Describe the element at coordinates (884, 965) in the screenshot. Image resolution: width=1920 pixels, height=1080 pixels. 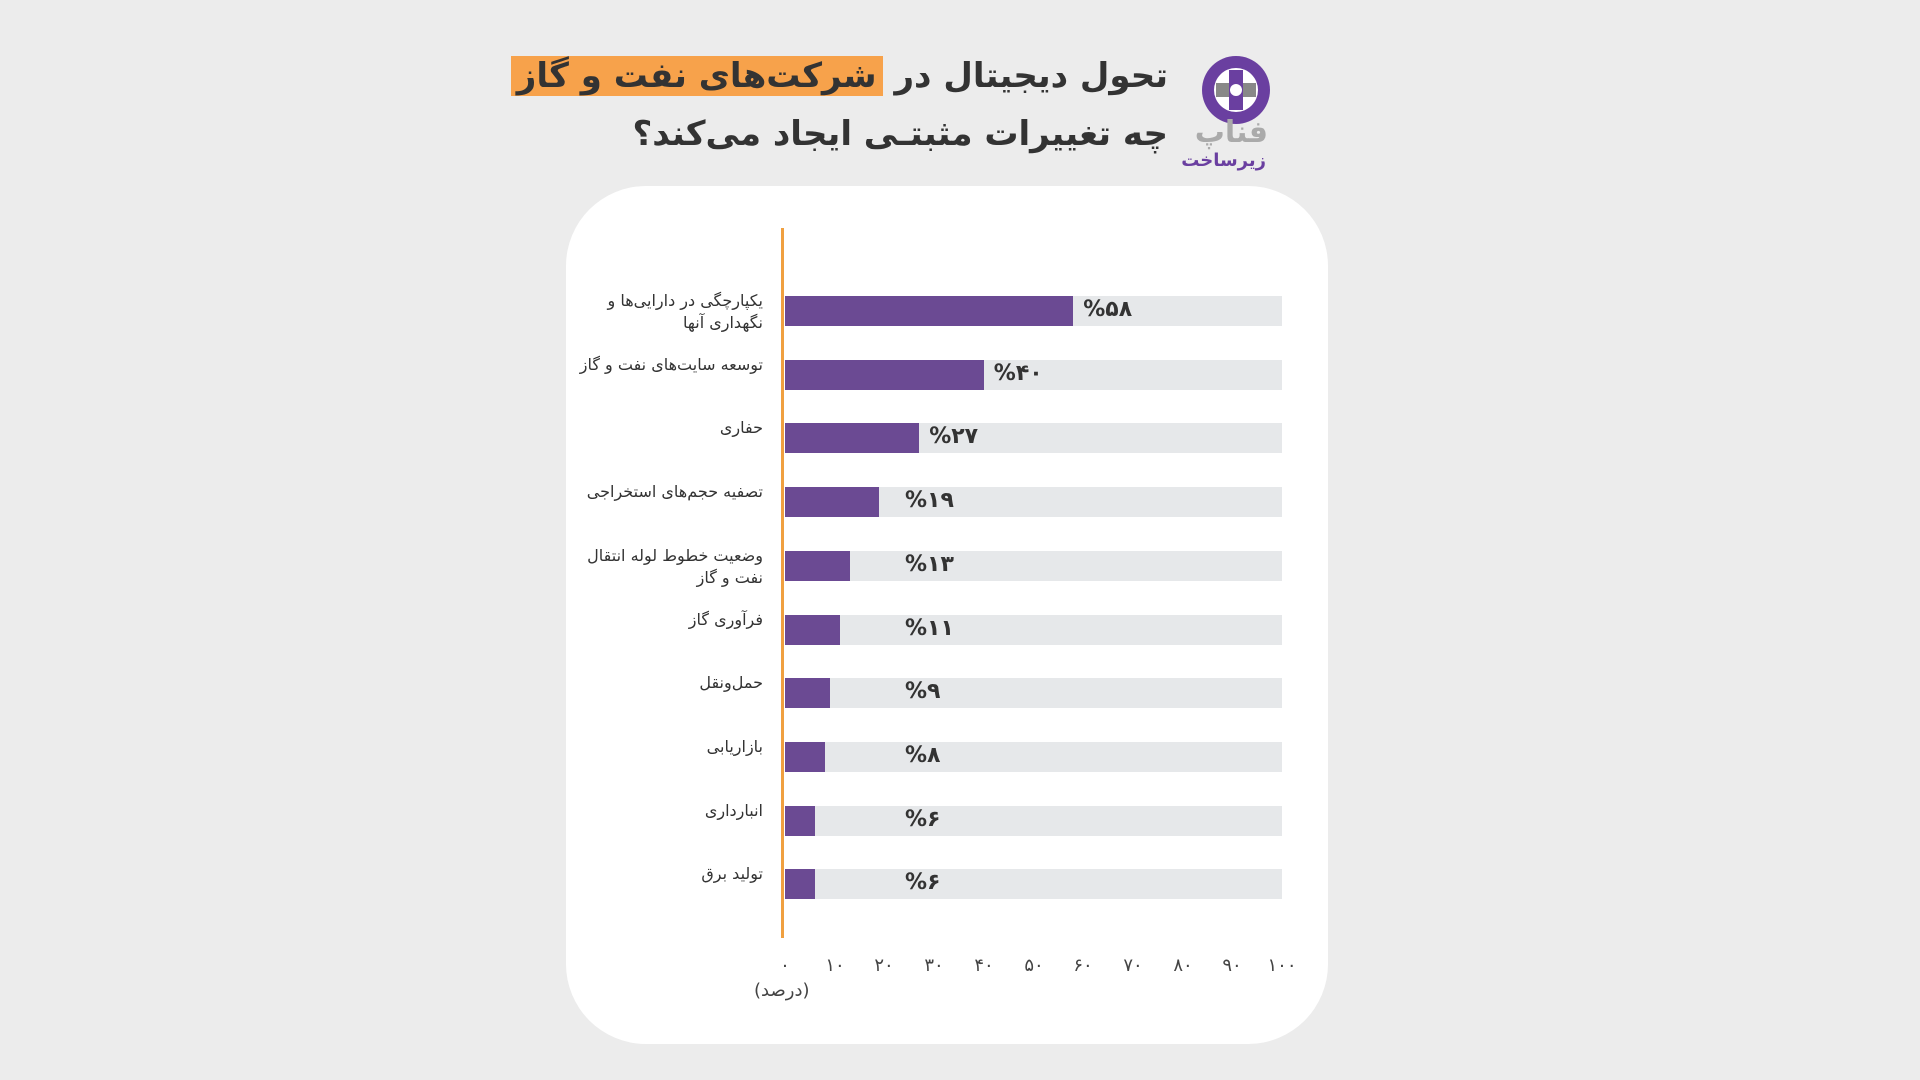
I see `x-tick-label: ۲۰` at that location.